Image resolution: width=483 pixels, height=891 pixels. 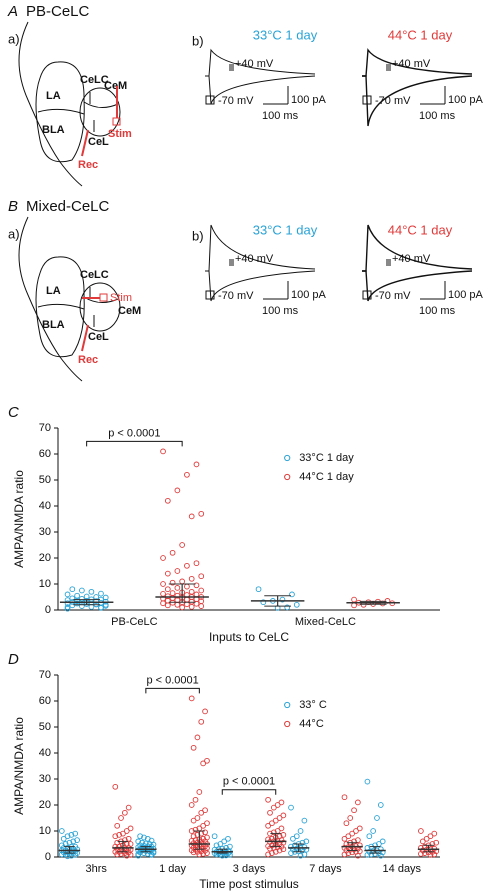 What do you see at coordinates (129, 311) in the screenshot?
I see `region-label: CeM` at bounding box center [129, 311].